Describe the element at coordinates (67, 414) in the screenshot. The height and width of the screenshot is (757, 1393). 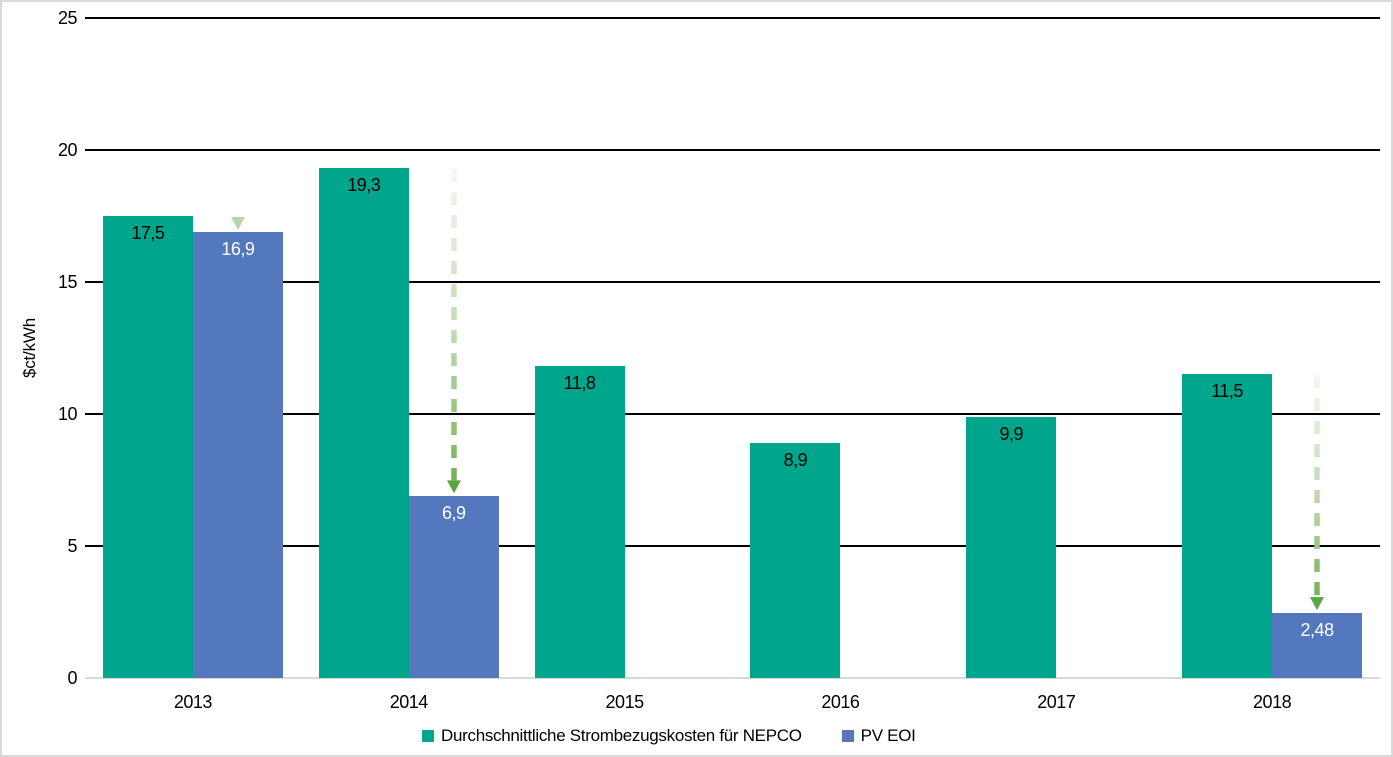
I see `y-tick-label-10: 10` at that location.